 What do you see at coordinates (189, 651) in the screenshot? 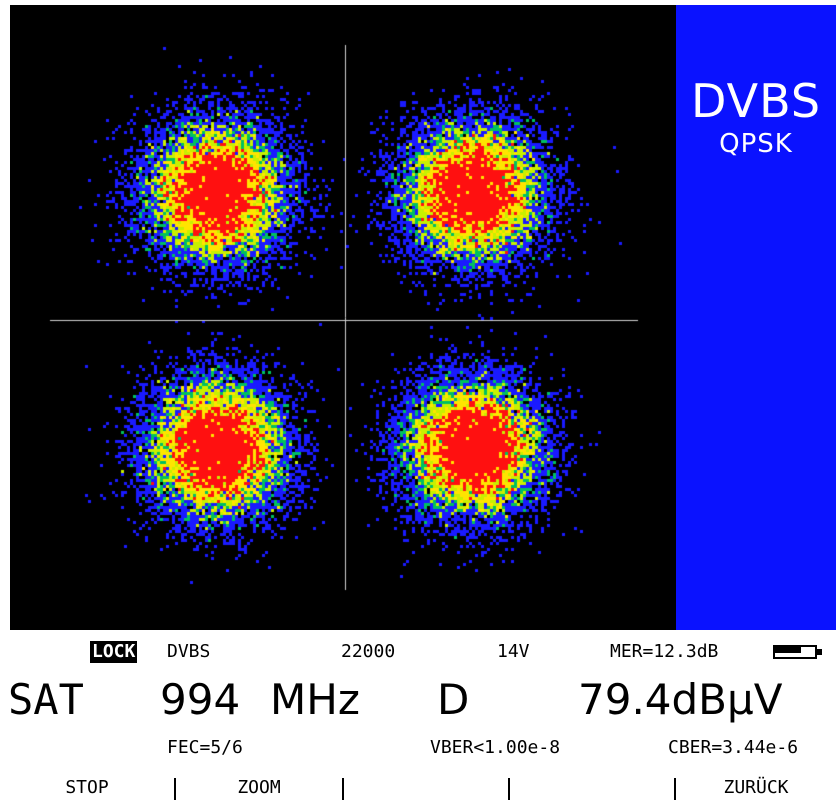
I see `standard-label: DVBS` at bounding box center [189, 651].